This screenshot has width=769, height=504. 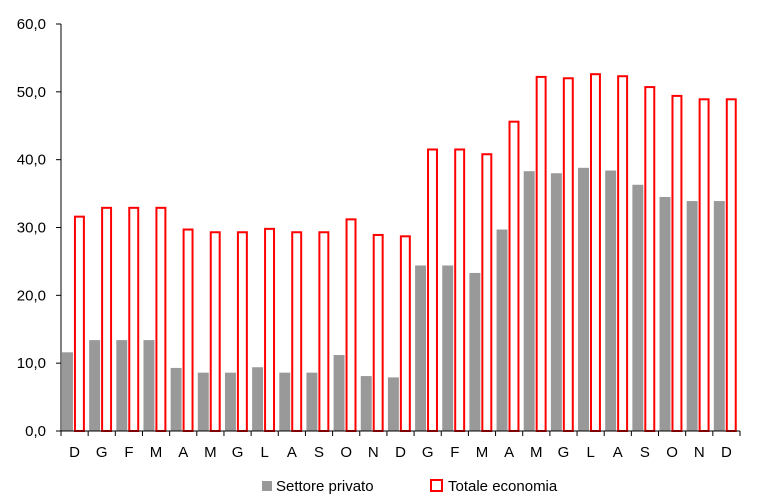 I want to click on legend-label-totale-economia: Totale economia, so click(x=503, y=486).